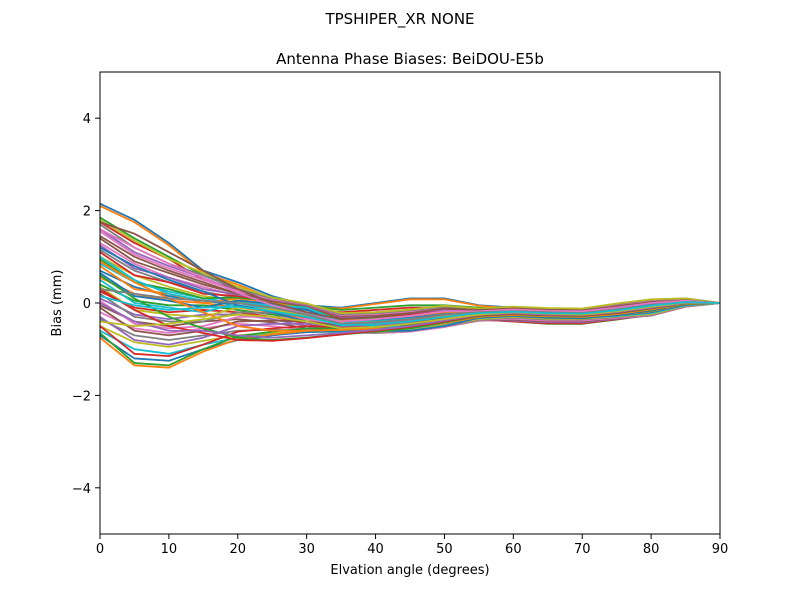  I want to click on figure-suptitle: TPSHIPER_XR NONE, so click(399, 19).